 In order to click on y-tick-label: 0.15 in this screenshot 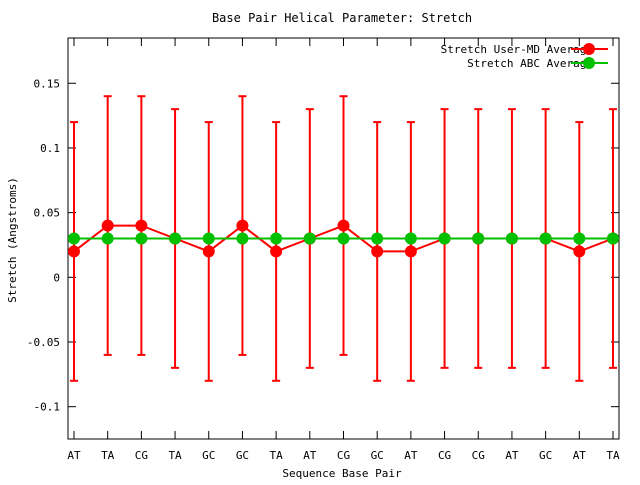, I will do `click(47, 83)`.